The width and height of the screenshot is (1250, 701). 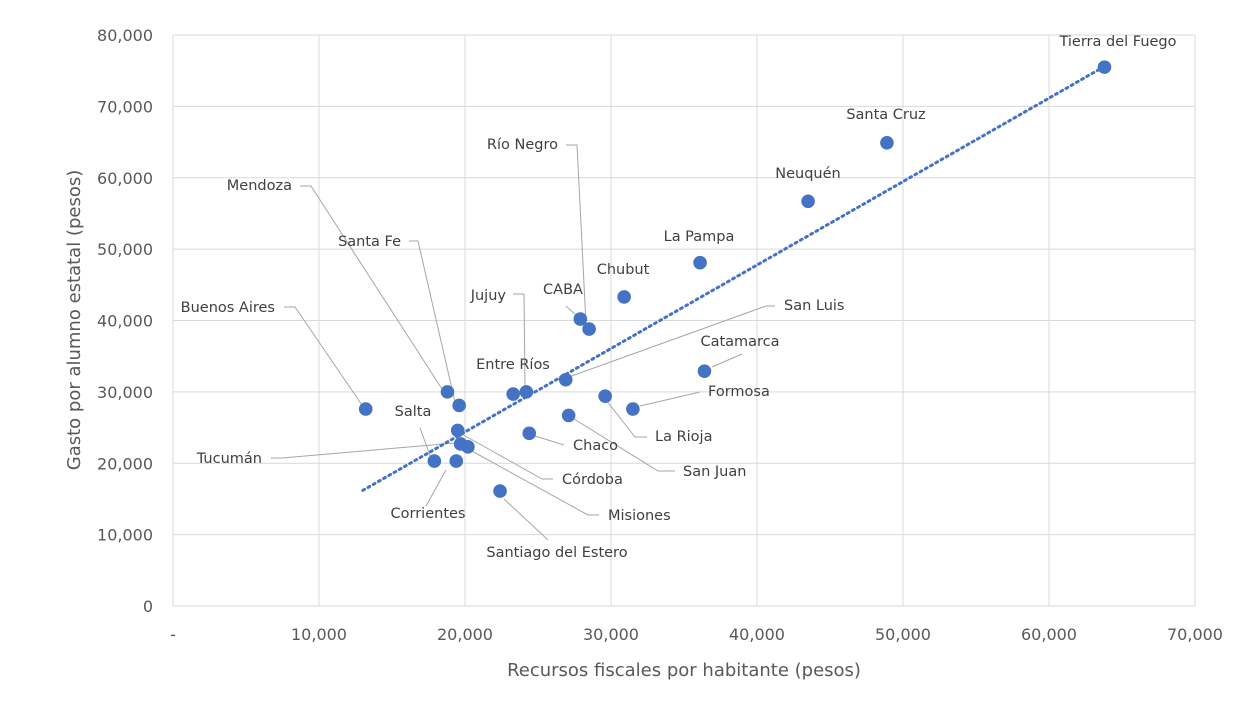 I want to click on point-cordoba, so click(x=457, y=430).